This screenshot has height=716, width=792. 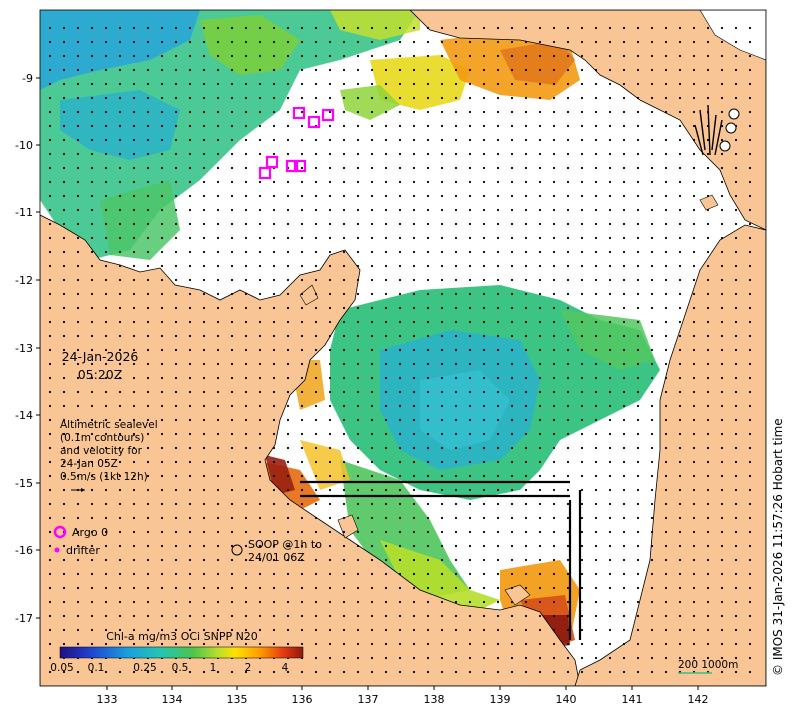 I want to click on y-tick-label: -13, so click(x=24, y=348).